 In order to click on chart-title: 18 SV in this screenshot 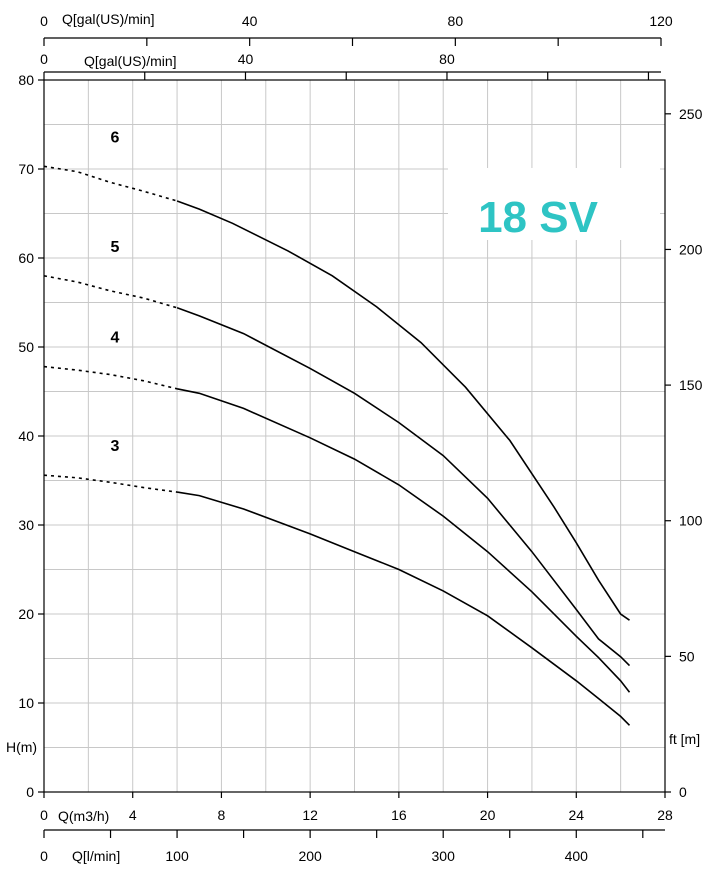, I will do `click(538, 217)`.